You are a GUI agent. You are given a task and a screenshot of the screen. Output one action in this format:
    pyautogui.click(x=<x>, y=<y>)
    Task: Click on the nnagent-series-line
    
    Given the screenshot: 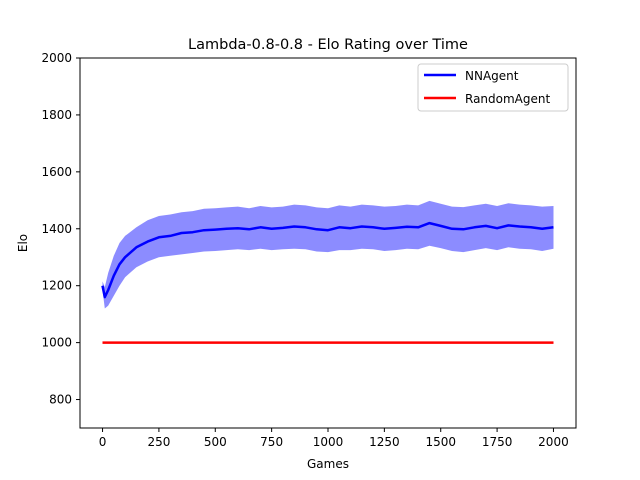 What is the action you would take?
    pyautogui.click(x=327, y=260)
    